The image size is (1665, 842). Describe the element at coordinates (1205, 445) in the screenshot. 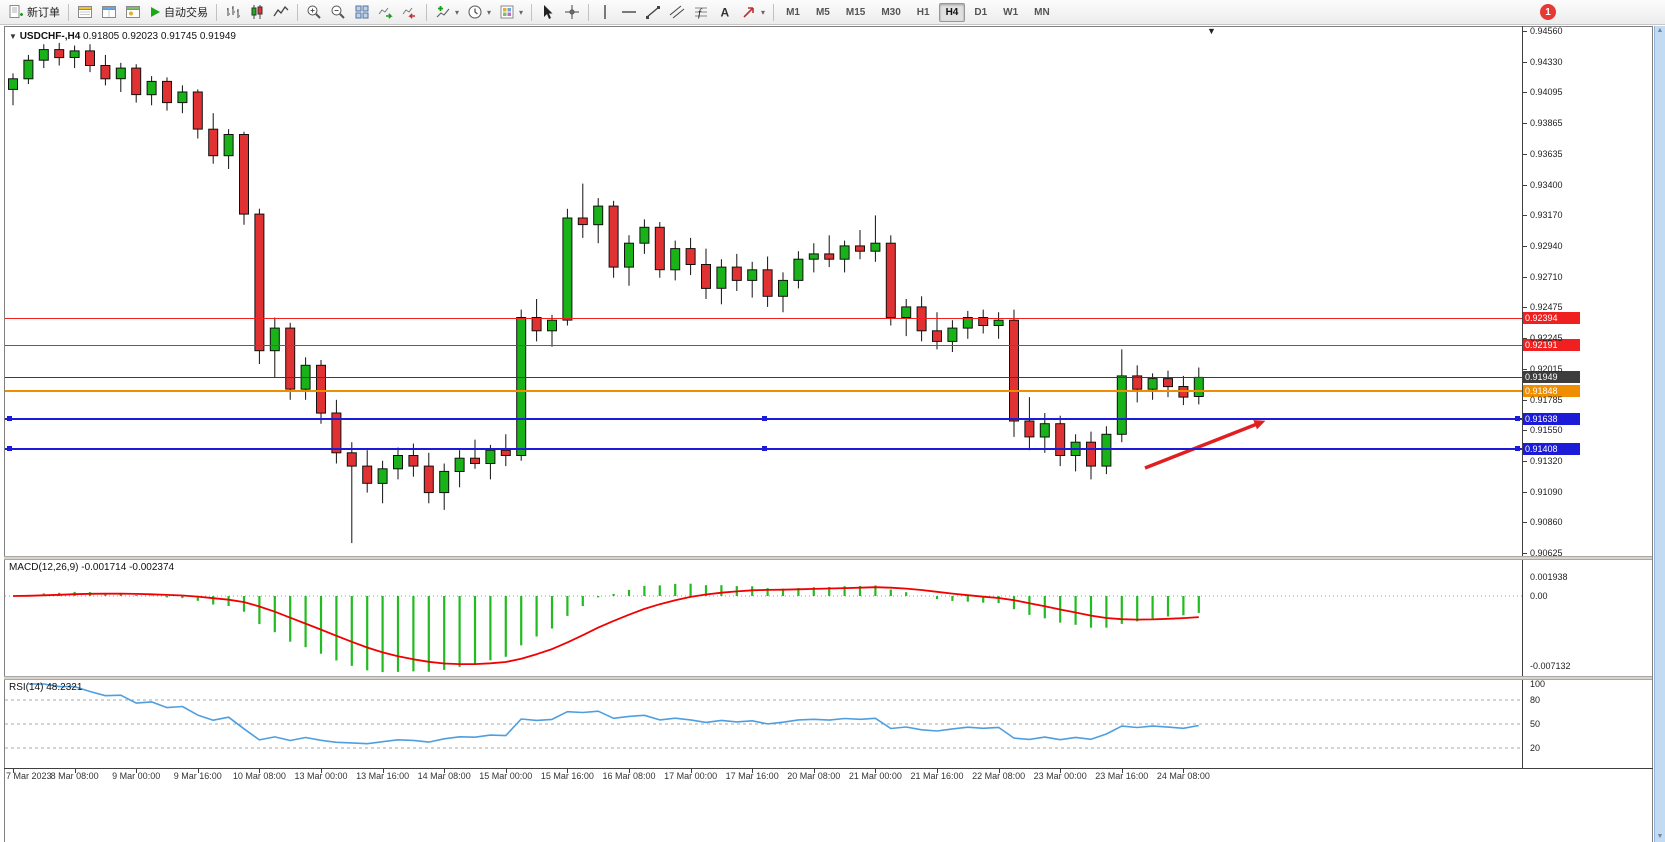

I see `trend-arrow-annotation` at that location.